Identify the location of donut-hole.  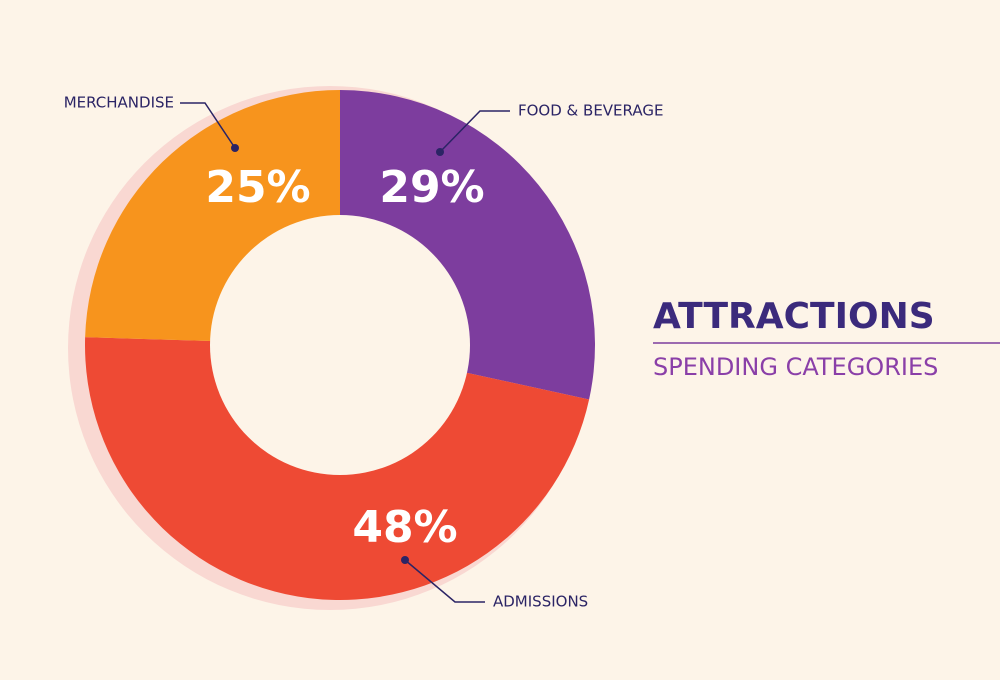
(340, 345).